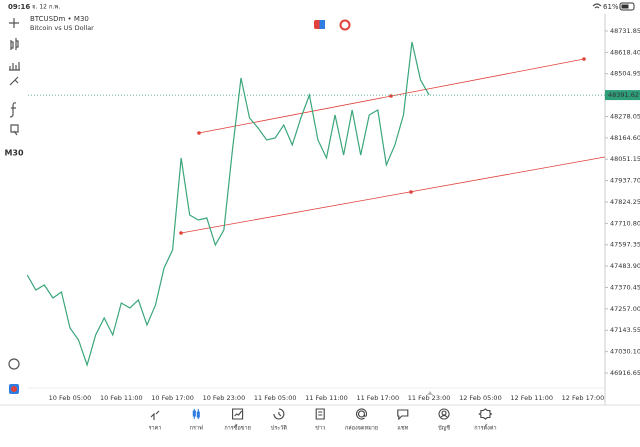 The image size is (640, 447). Describe the element at coordinates (480, 398) in the screenshot. I see `x-tick-label: 12 Feb 05:00` at that location.